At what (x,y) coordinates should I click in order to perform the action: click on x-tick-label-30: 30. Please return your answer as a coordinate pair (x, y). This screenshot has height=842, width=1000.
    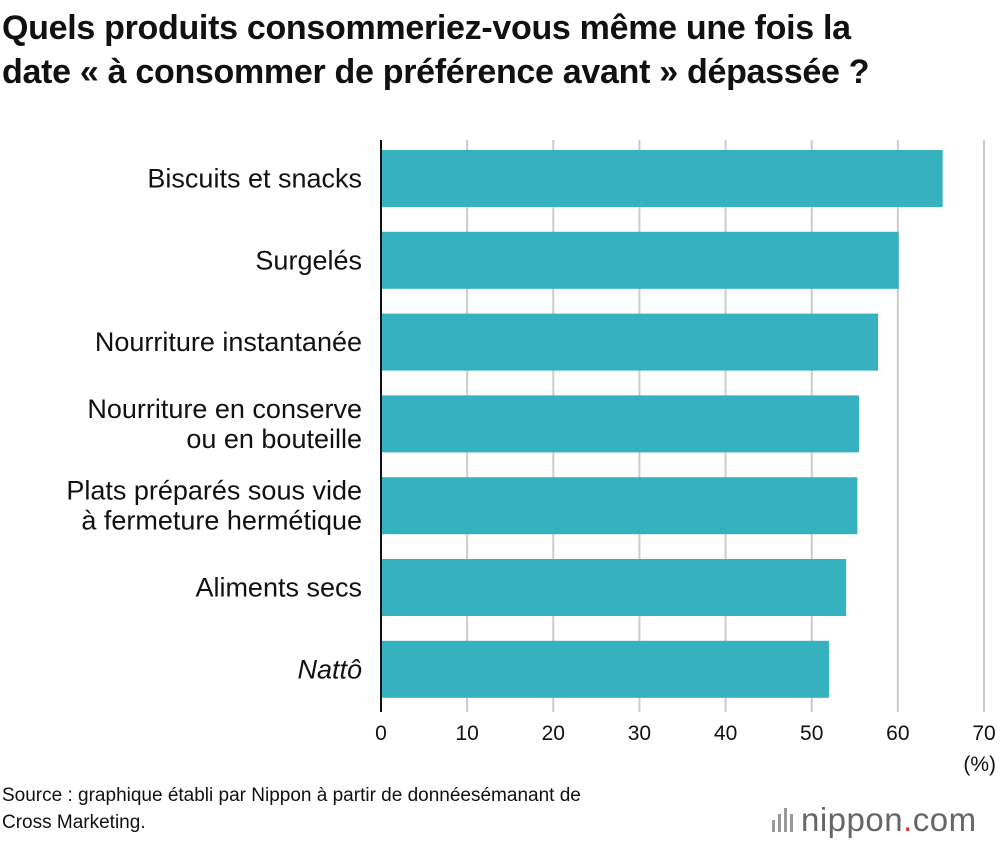
    Looking at the image, I should click on (639, 733).